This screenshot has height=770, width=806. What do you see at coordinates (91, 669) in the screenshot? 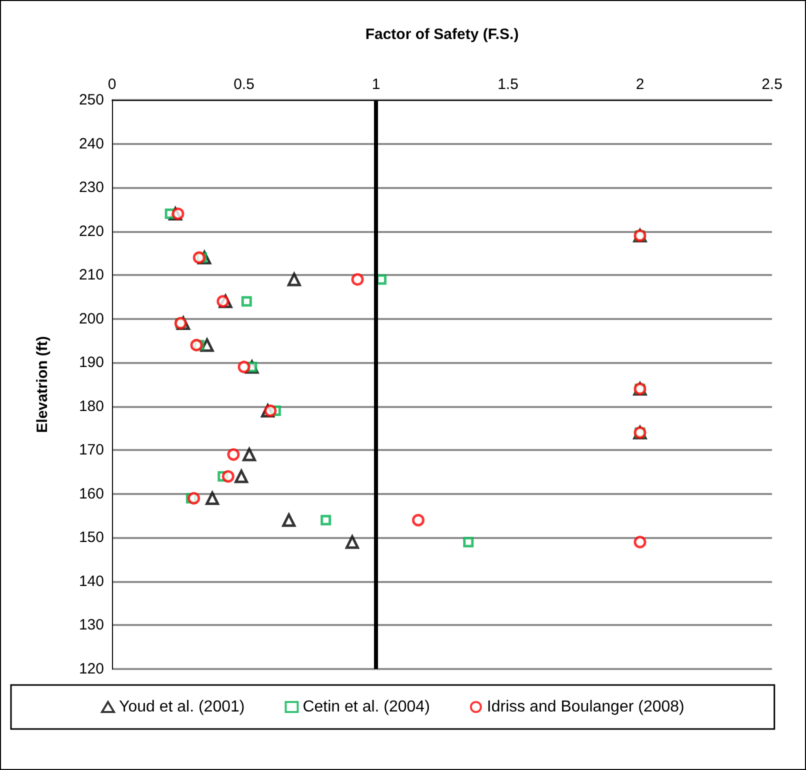
I see `y-tick-label: 120` at bounding box center [91, 669].